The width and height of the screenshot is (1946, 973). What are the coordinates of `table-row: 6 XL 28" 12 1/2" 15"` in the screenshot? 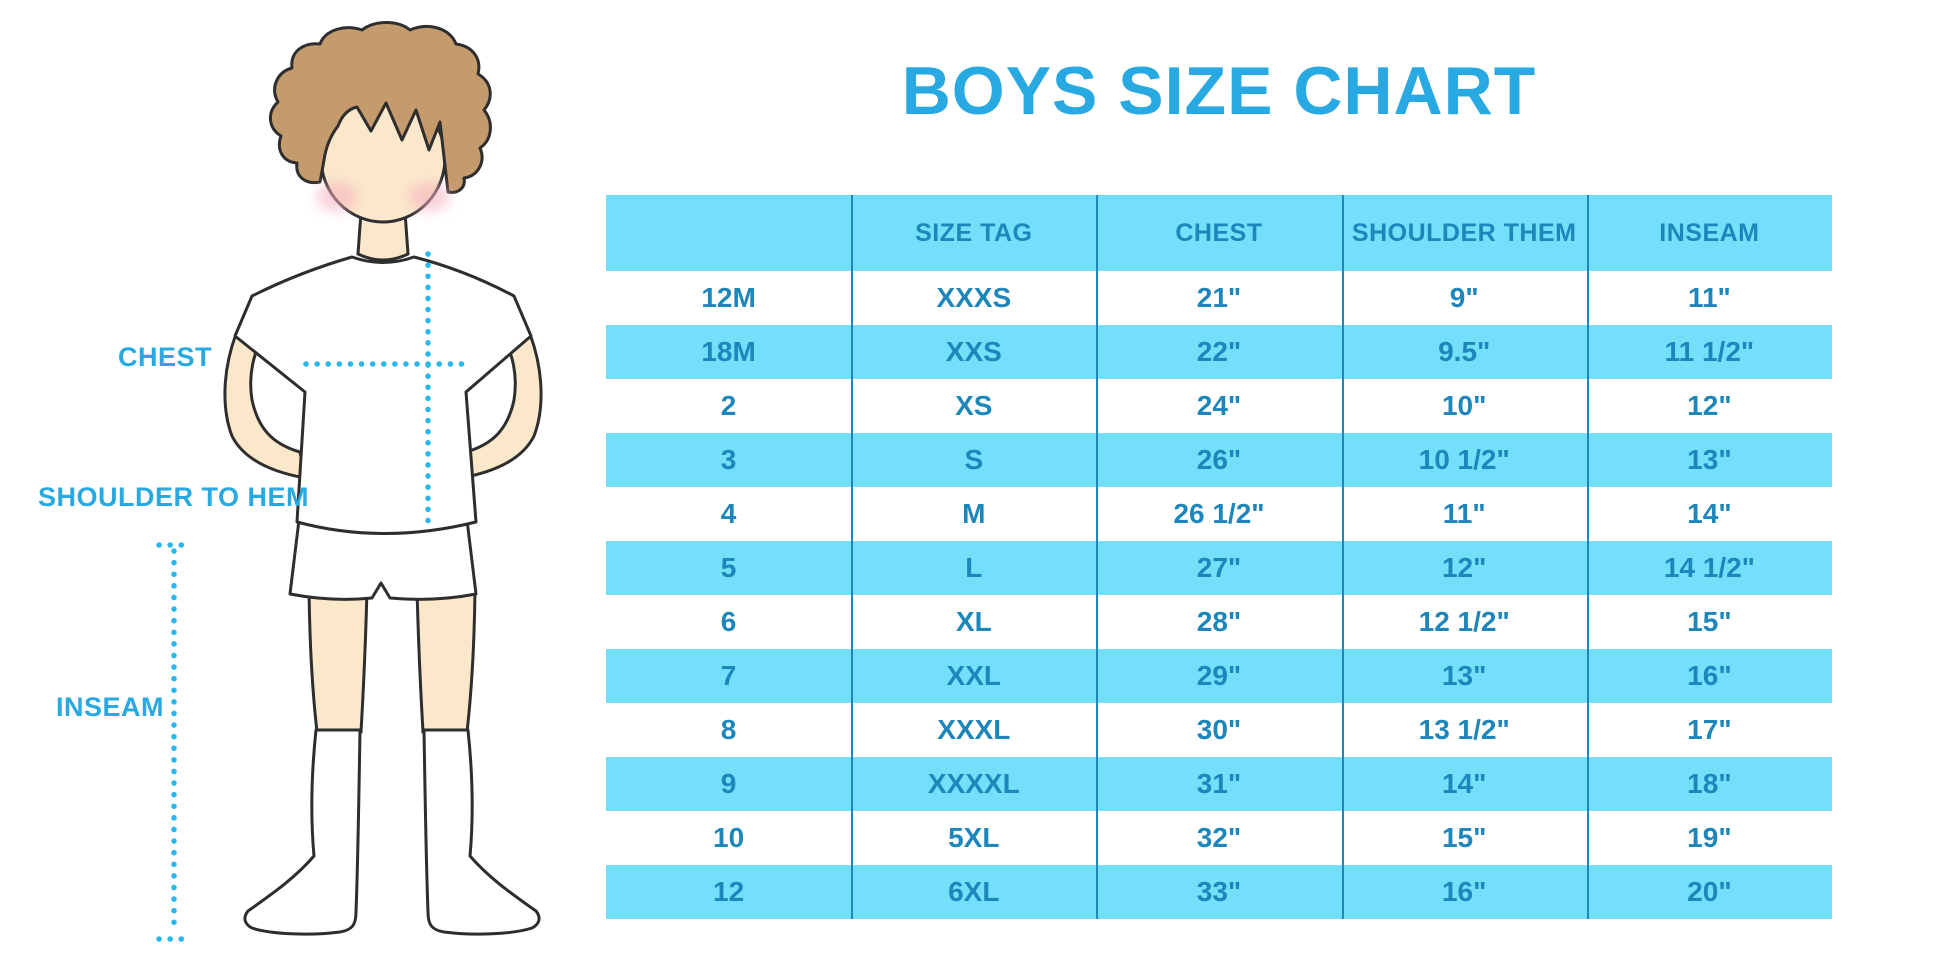 It's located at (1219, 622).